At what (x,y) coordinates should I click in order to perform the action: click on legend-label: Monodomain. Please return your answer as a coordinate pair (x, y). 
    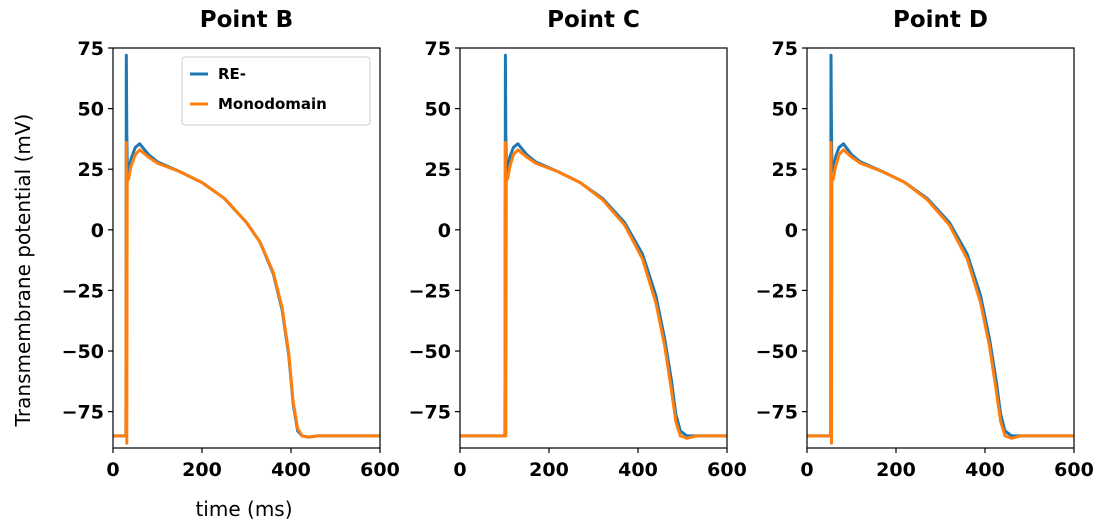
    Looking at the image, I should click on (272, 104).